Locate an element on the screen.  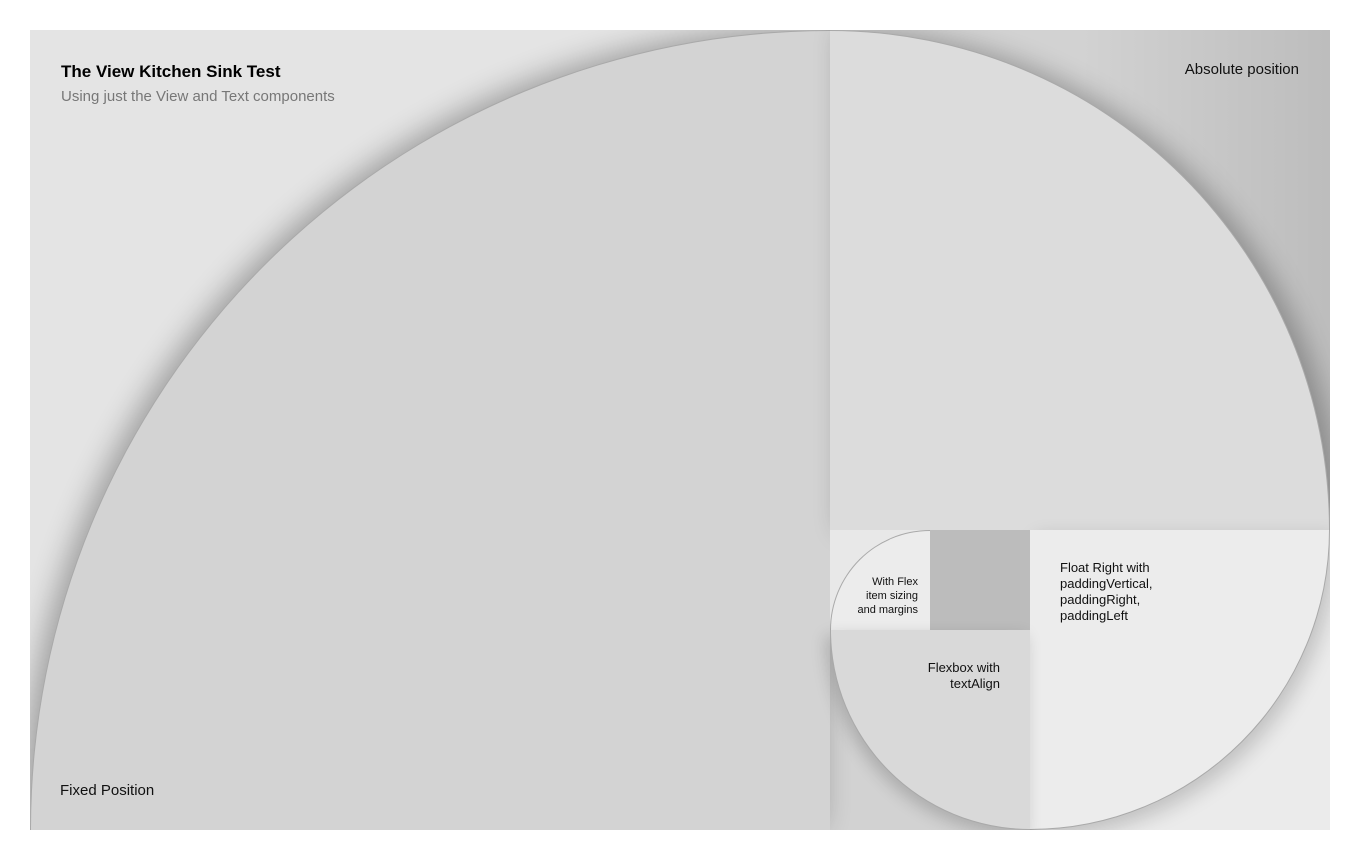
fixed-position-label: Fixed Position is located at coordinates (107, 790).